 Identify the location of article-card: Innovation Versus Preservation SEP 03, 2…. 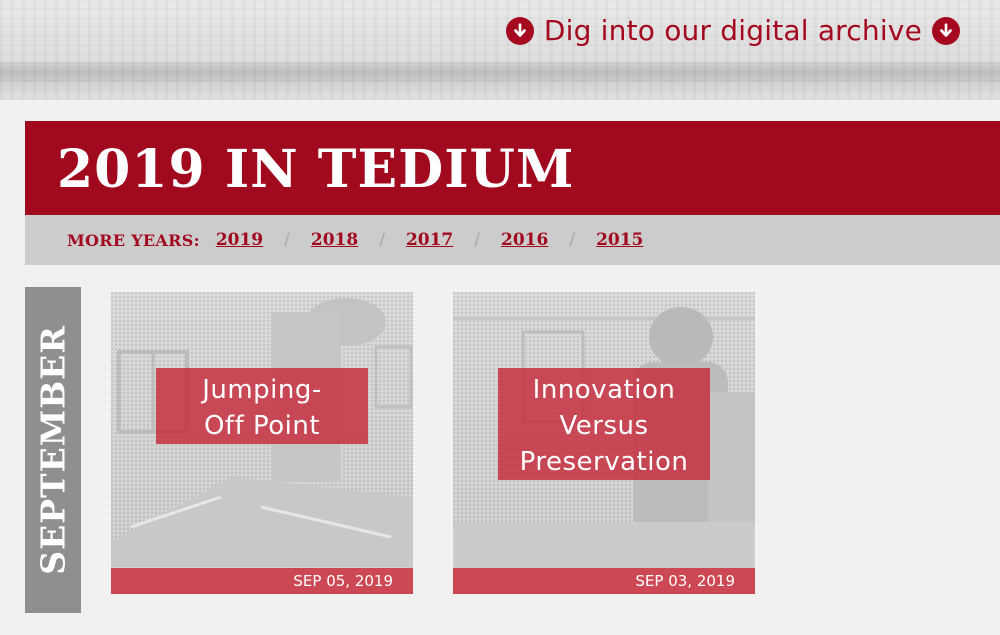
(604, 443).